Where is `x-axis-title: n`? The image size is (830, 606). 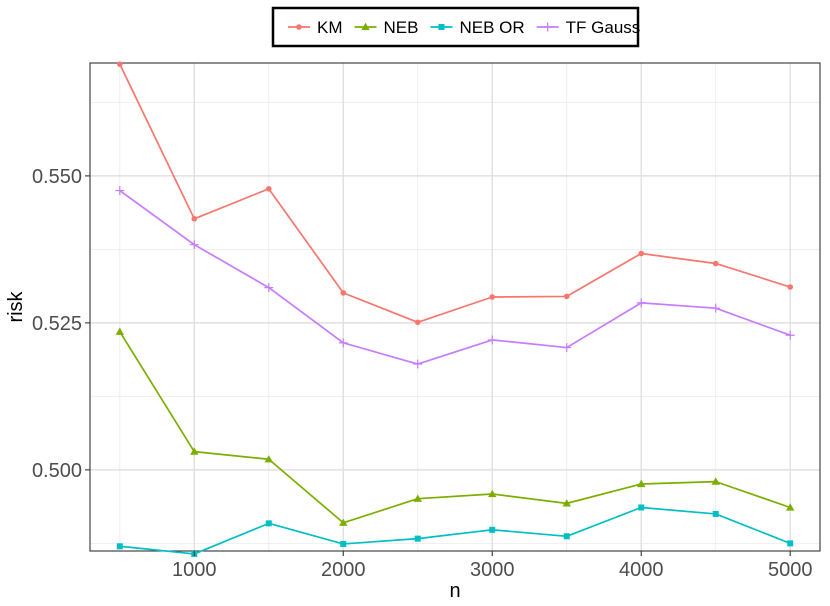 x-axis-title: n is located at coordinates (454, 591).